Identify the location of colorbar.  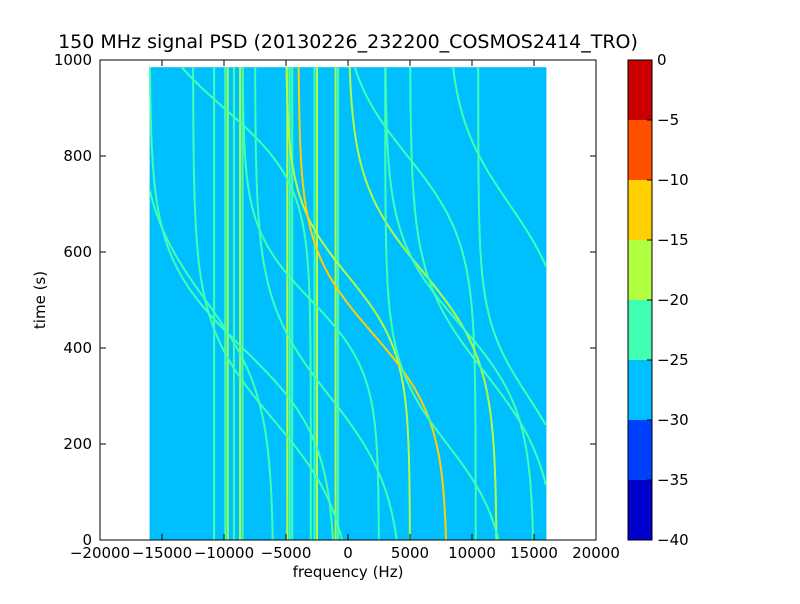
(640, 300).